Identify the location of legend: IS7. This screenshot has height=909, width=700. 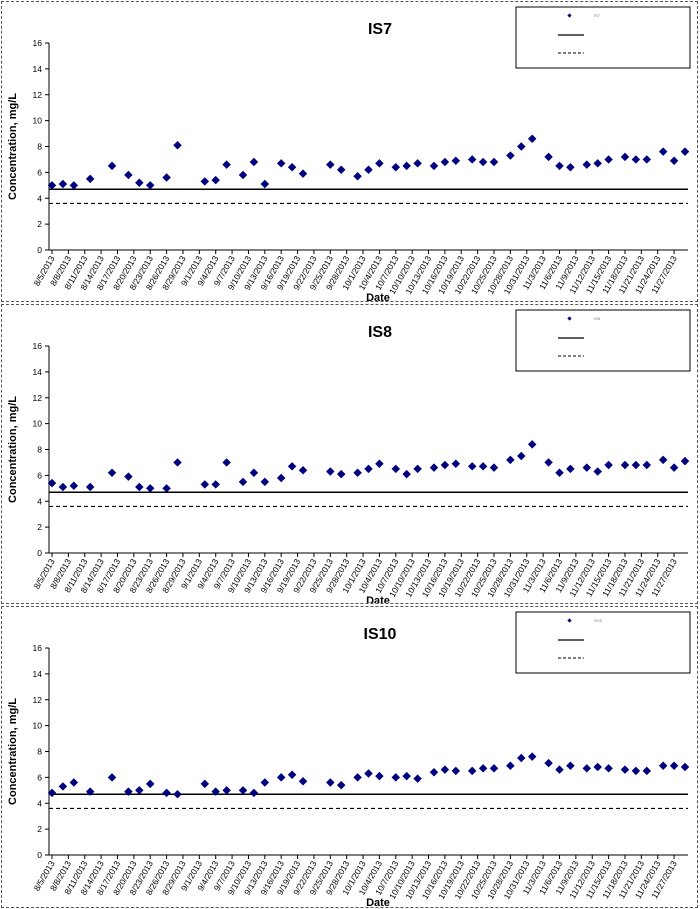
(603, 37).